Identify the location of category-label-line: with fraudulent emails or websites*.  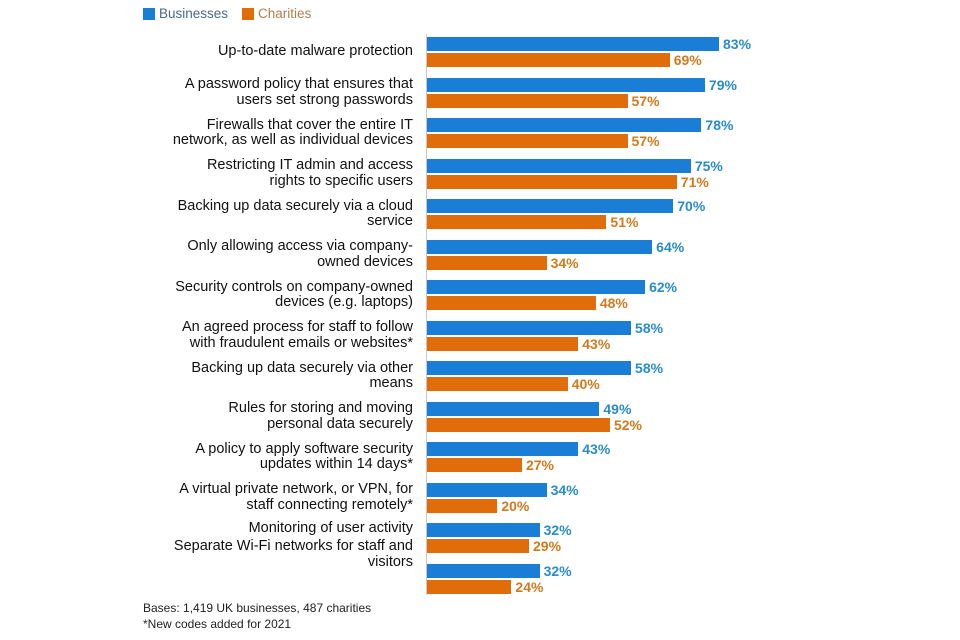
(301, 342).